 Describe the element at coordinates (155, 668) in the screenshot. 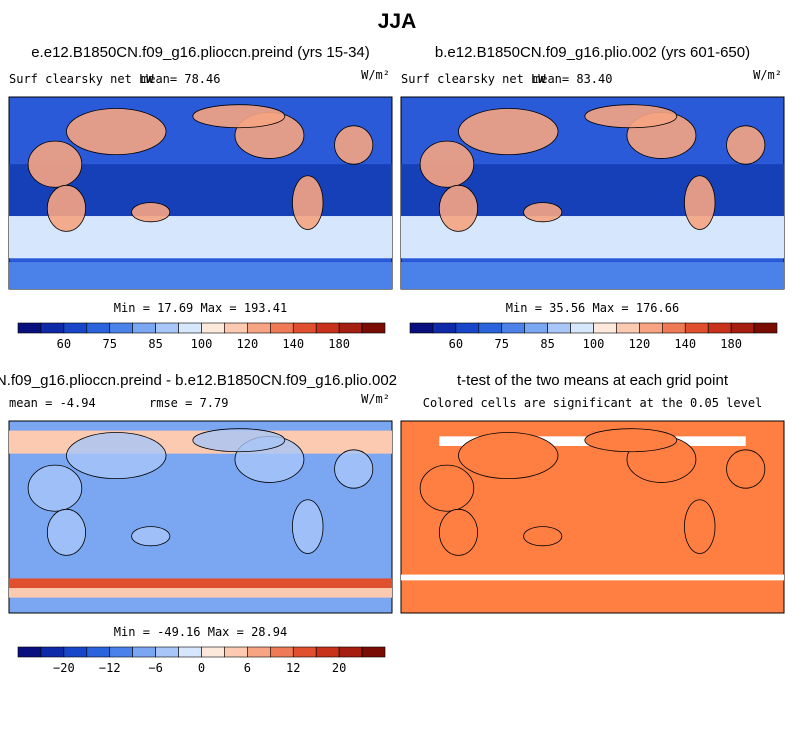

I see `colorbar-tick-label: −6` at that location.